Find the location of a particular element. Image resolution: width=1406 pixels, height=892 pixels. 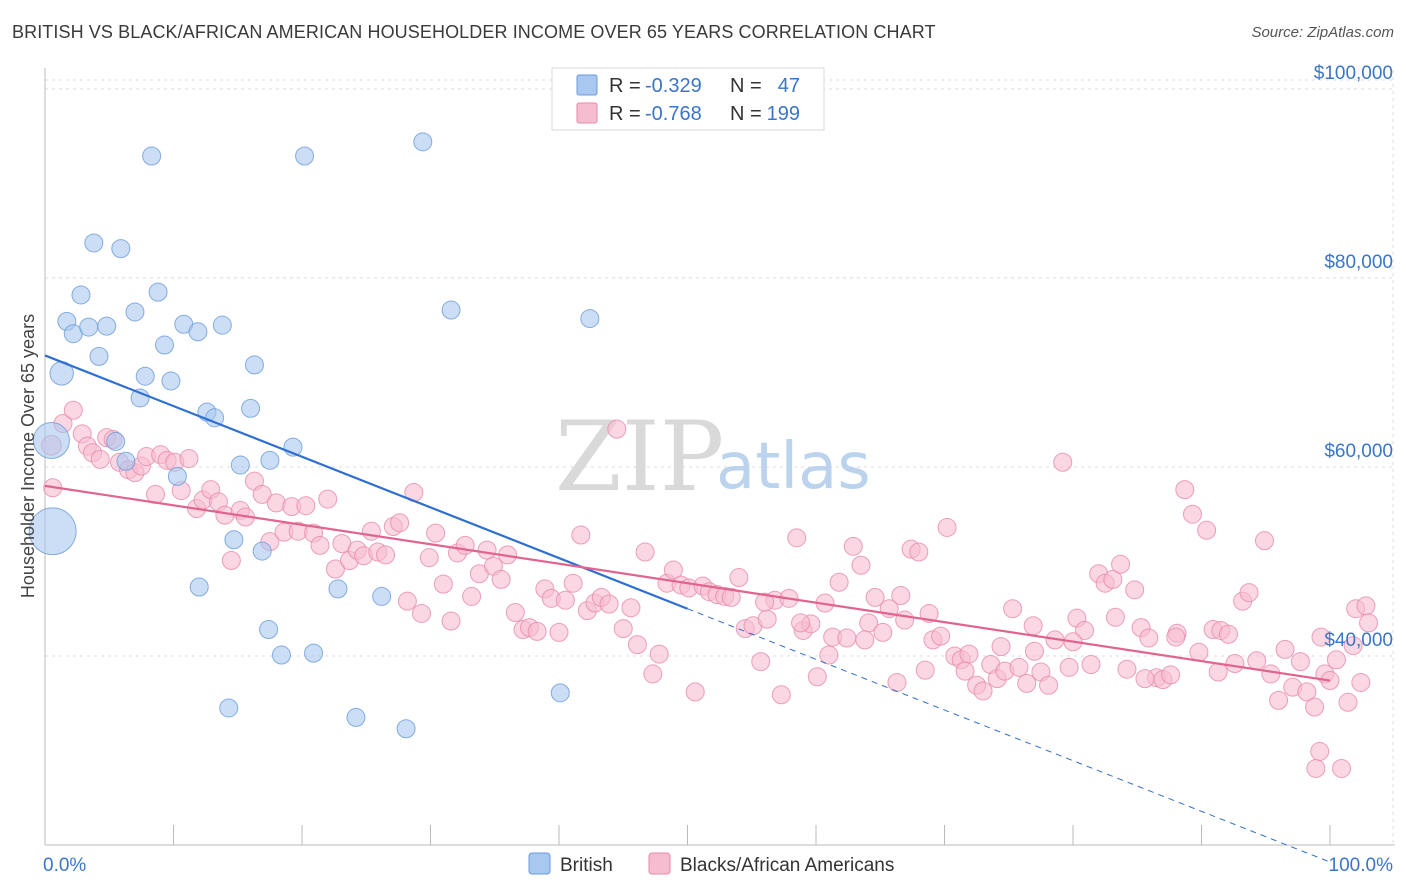

legend-series: British Blacks/African Americans is located at coordinates (711, 864).